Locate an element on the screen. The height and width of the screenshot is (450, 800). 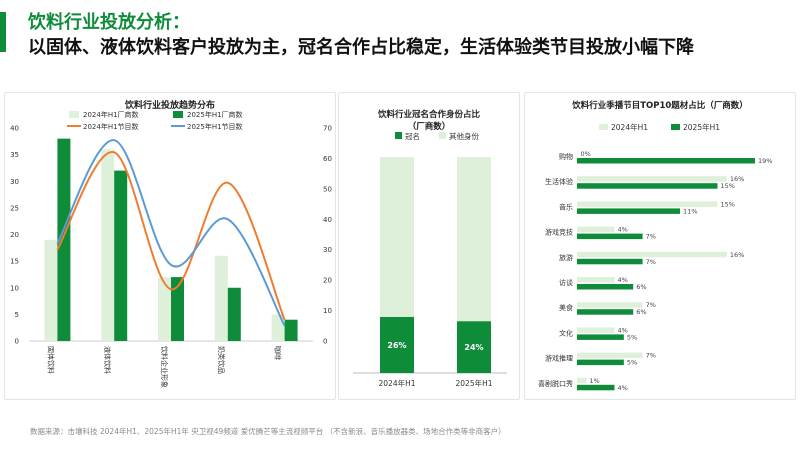
y-tick-label: 喜剧脱口秀 is located at coordinates (555, 383).